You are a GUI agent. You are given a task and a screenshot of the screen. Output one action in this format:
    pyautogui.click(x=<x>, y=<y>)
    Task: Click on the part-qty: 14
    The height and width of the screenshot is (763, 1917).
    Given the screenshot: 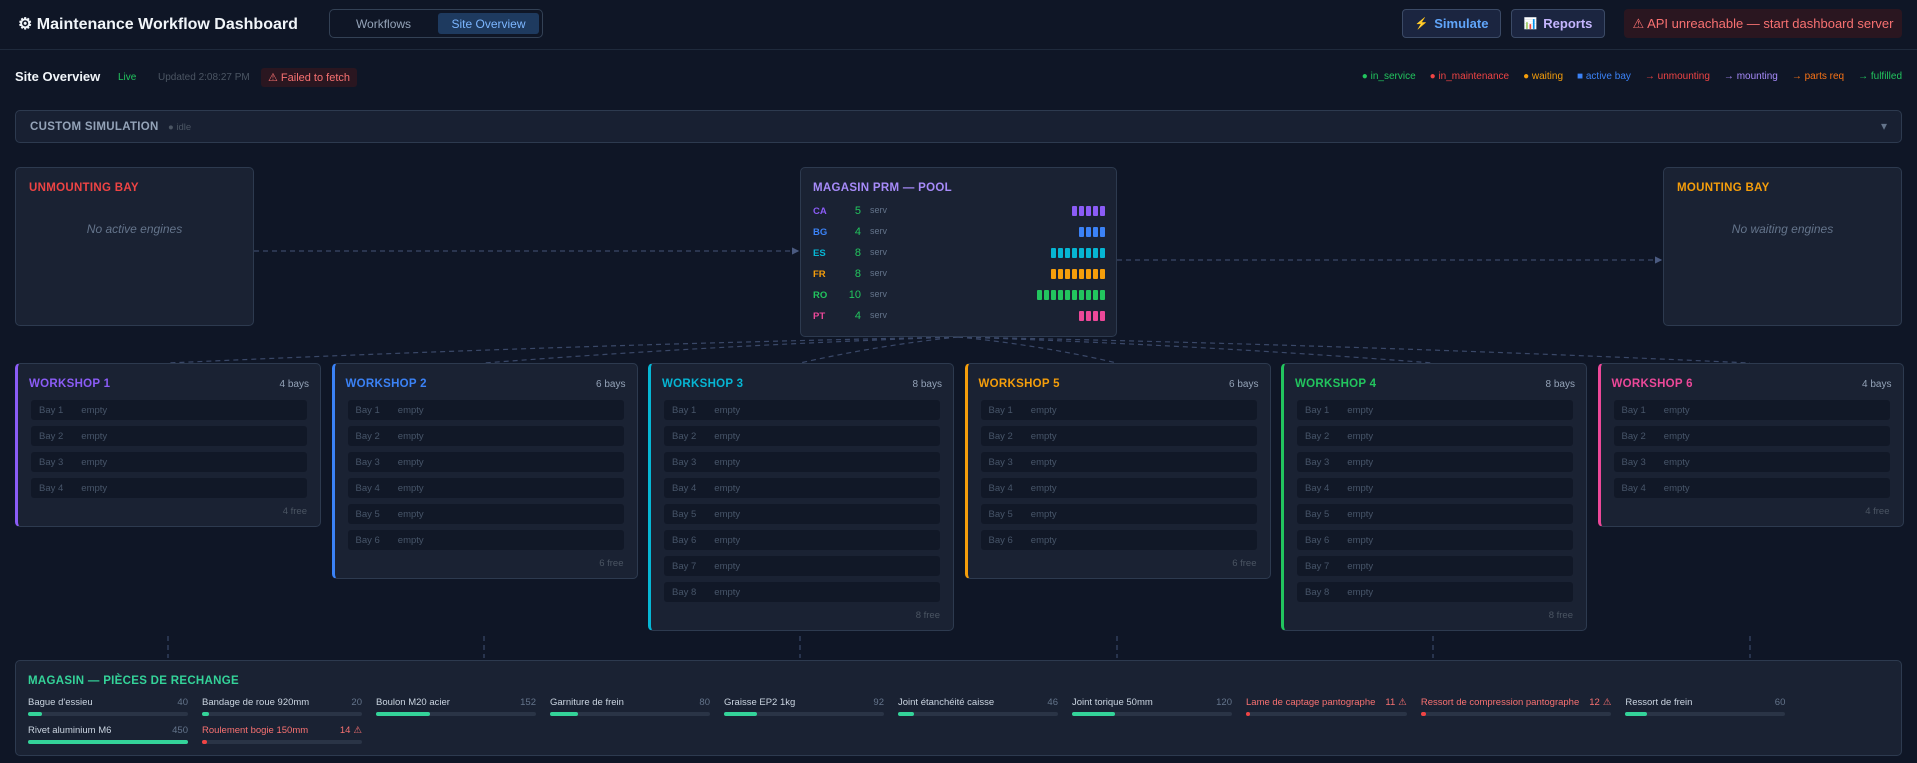 What is the action you would take?
    pyautogui.click(x=345, y=730)
    